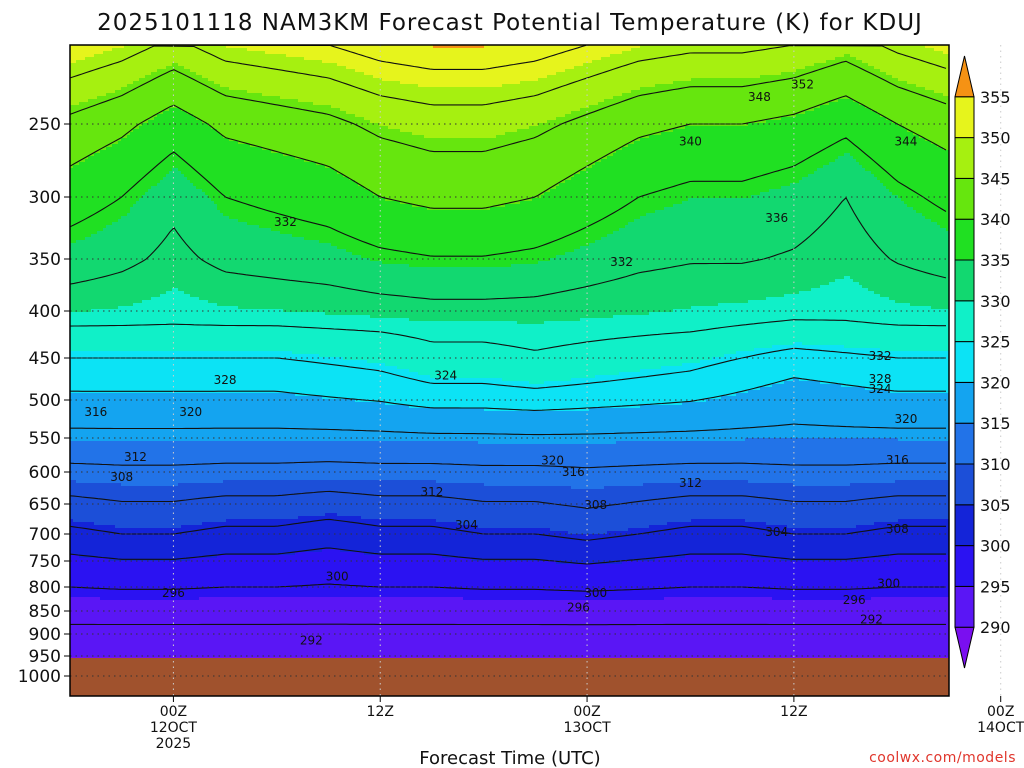 The width and height of the screenshot is (1024, 768). What do you see at coordinates (942, 758) in the screenshot?
I see `credit-link: coolwx.com/models` at bounding box center [942, 758].